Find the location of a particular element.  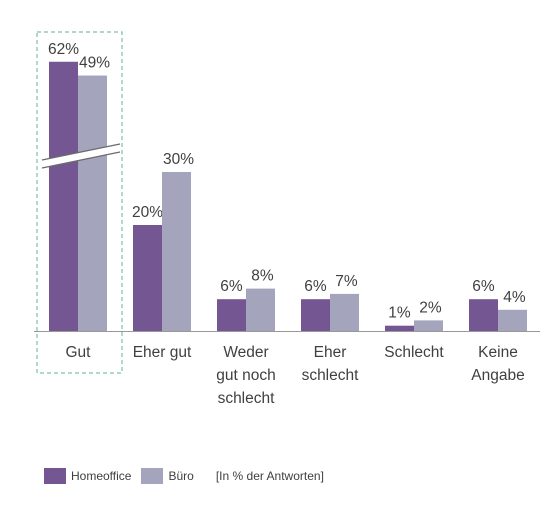

data-label-homeoffice-0: 62% is located at coordinates (63, 49).